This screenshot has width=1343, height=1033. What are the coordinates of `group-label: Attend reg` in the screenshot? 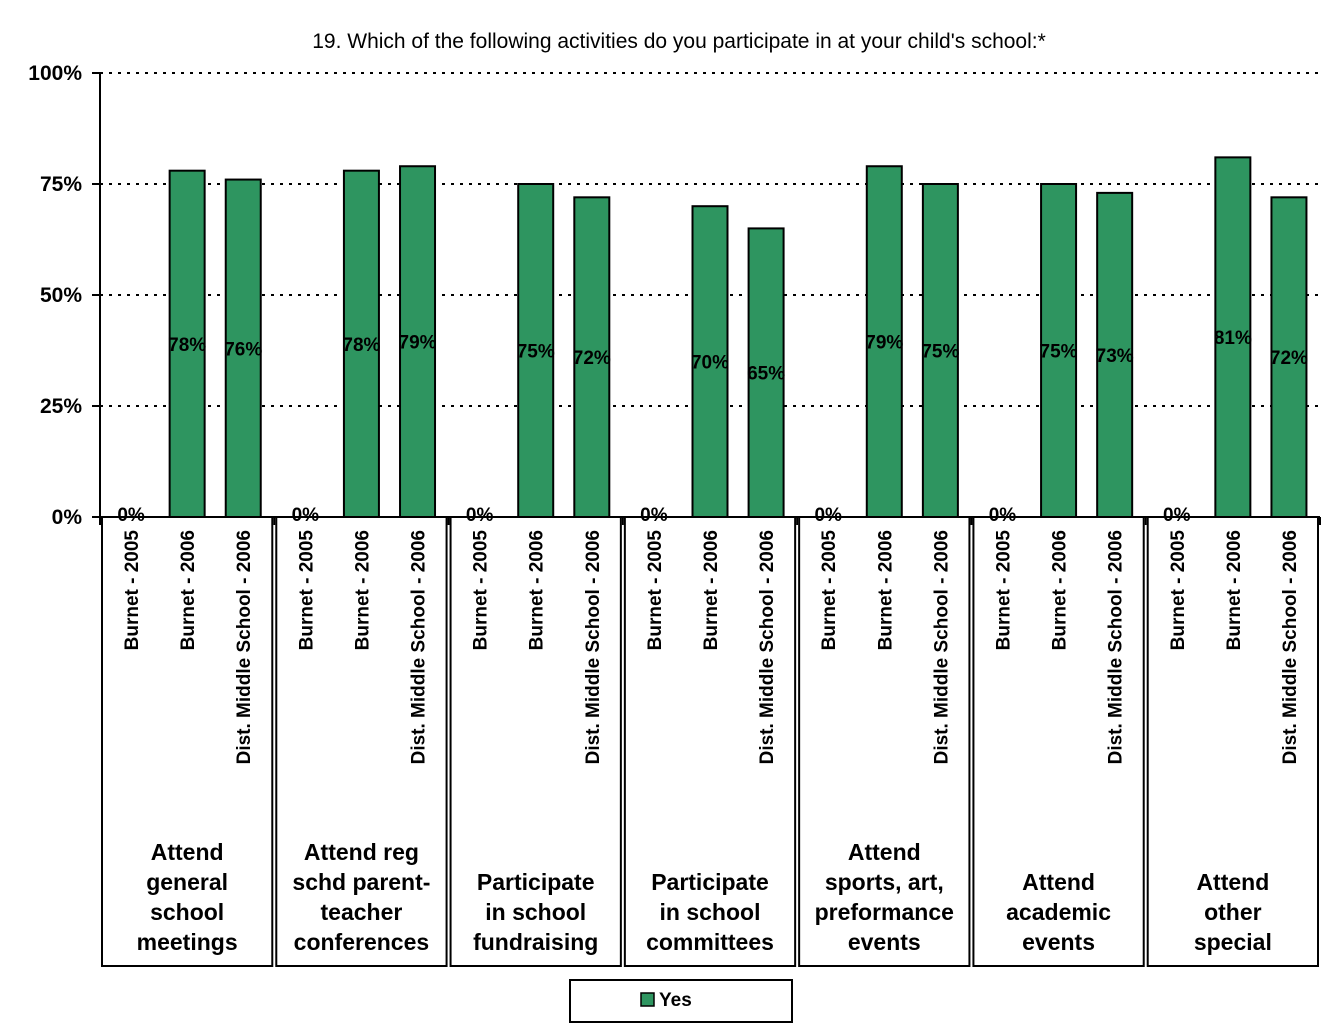 It's located at (361, 852).